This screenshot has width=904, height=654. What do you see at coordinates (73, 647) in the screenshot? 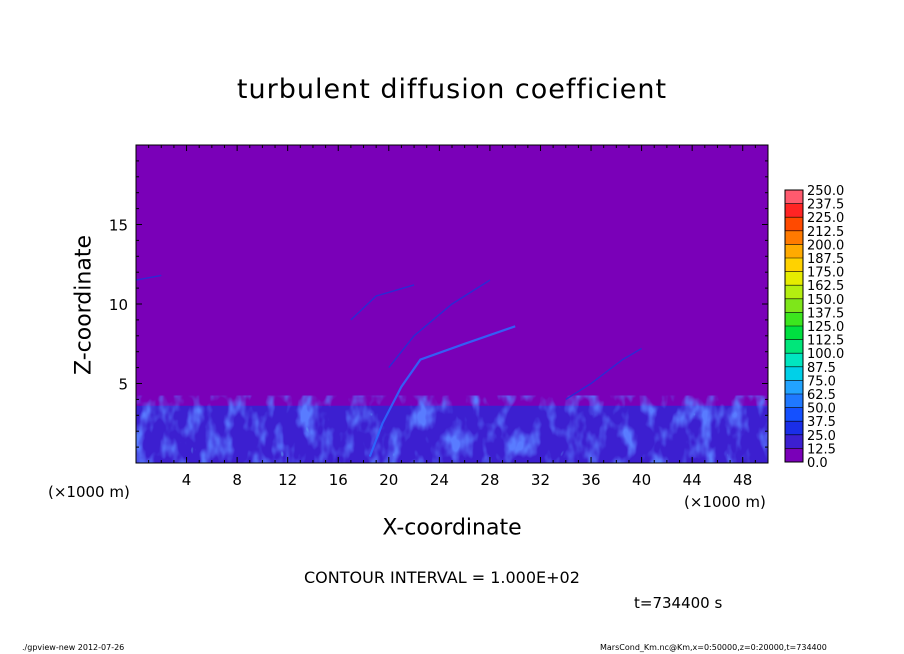
I see `footer-left-text: ./gpview-new 2012-07-26` at bounding box center [73, 647].